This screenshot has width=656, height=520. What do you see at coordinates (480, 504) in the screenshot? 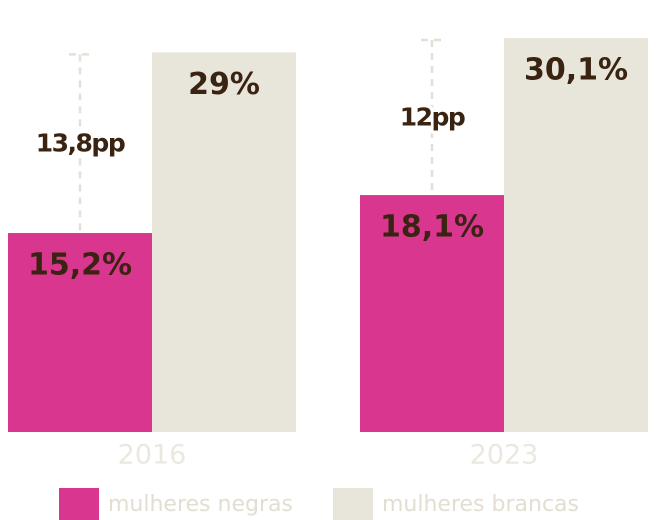
I see `legend-label: mulheres brancas` at bounding box center [480, 504].